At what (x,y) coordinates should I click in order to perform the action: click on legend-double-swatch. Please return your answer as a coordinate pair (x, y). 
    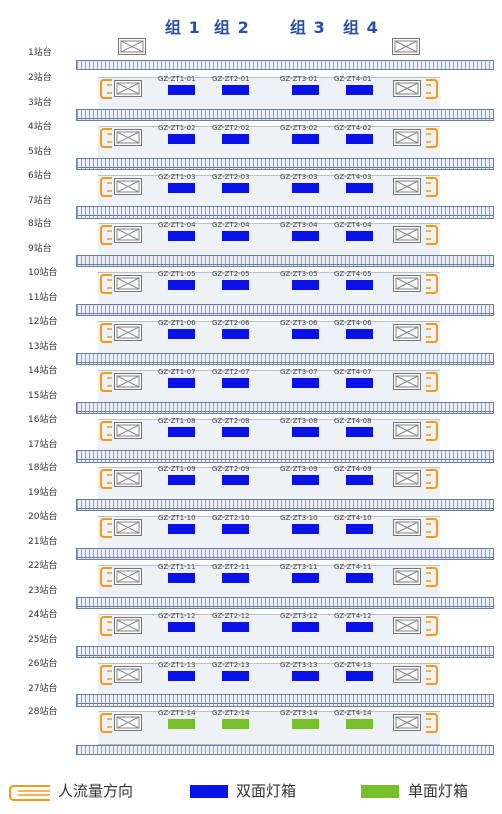
    Looking at the image, I should click on (209, 791).